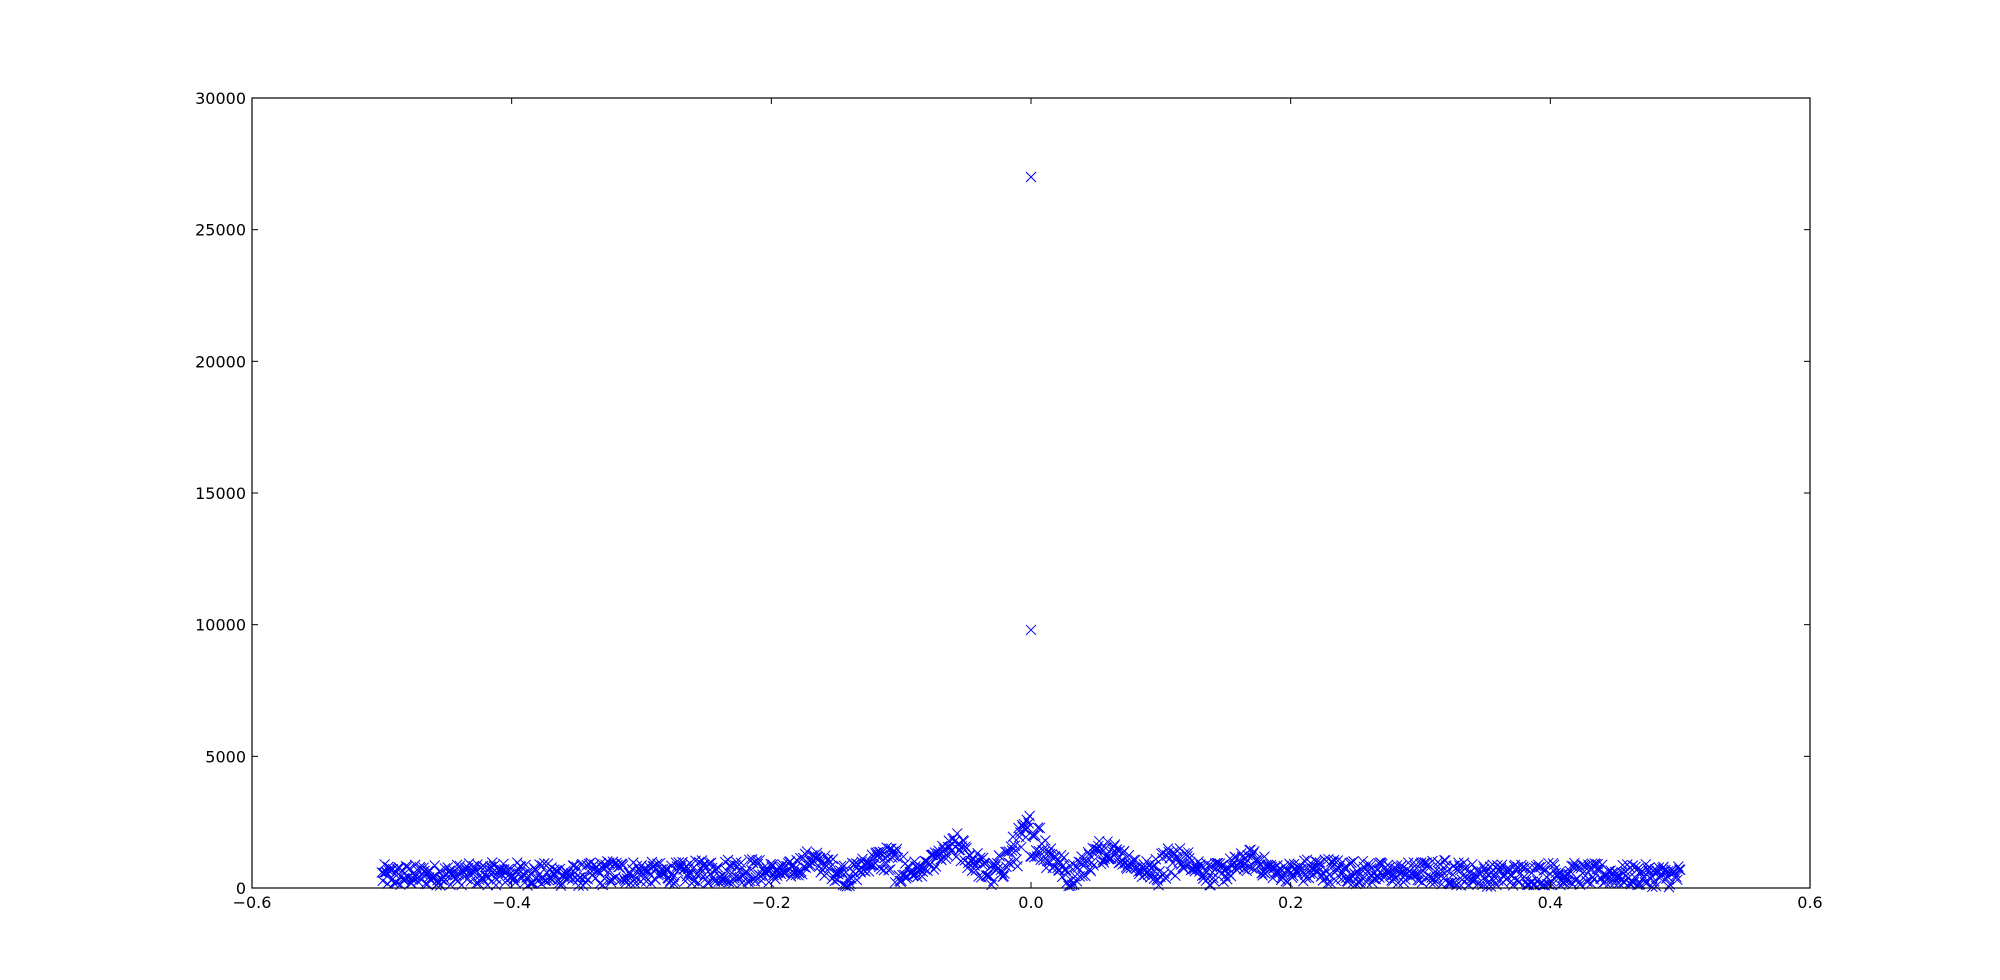  I want to click on x-tick-label: 0.0, so click(1030, 902).